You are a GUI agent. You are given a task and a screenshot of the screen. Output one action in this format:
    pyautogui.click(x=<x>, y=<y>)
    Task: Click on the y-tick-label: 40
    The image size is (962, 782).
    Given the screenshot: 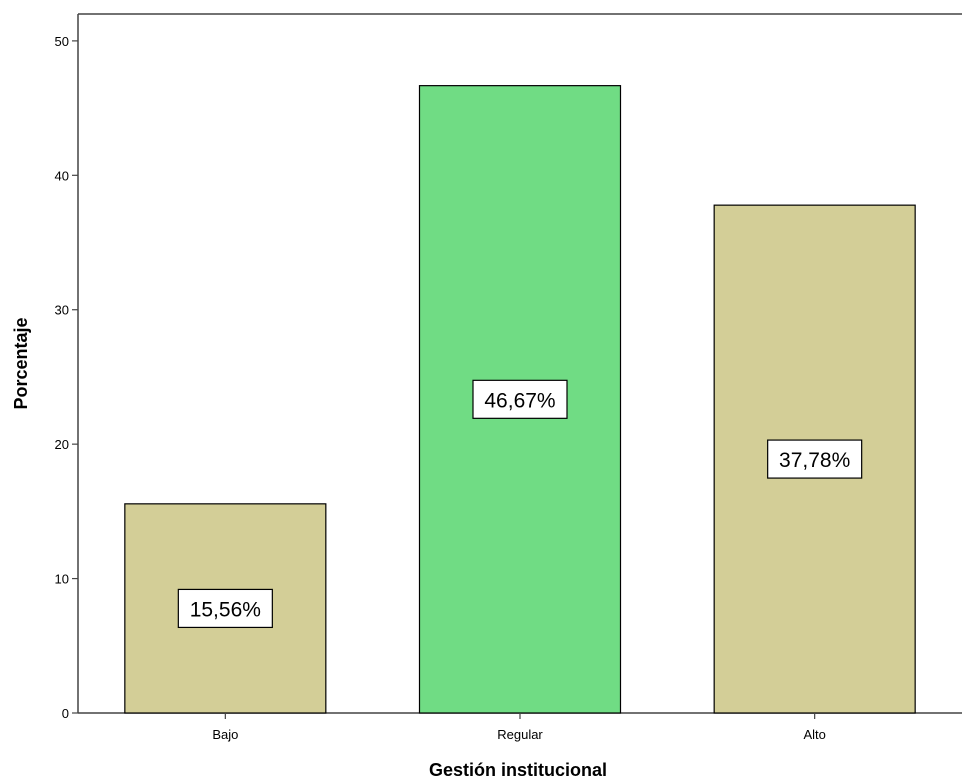 What is the action you would take?
    pyautogui.click(x=62, y=175)
    